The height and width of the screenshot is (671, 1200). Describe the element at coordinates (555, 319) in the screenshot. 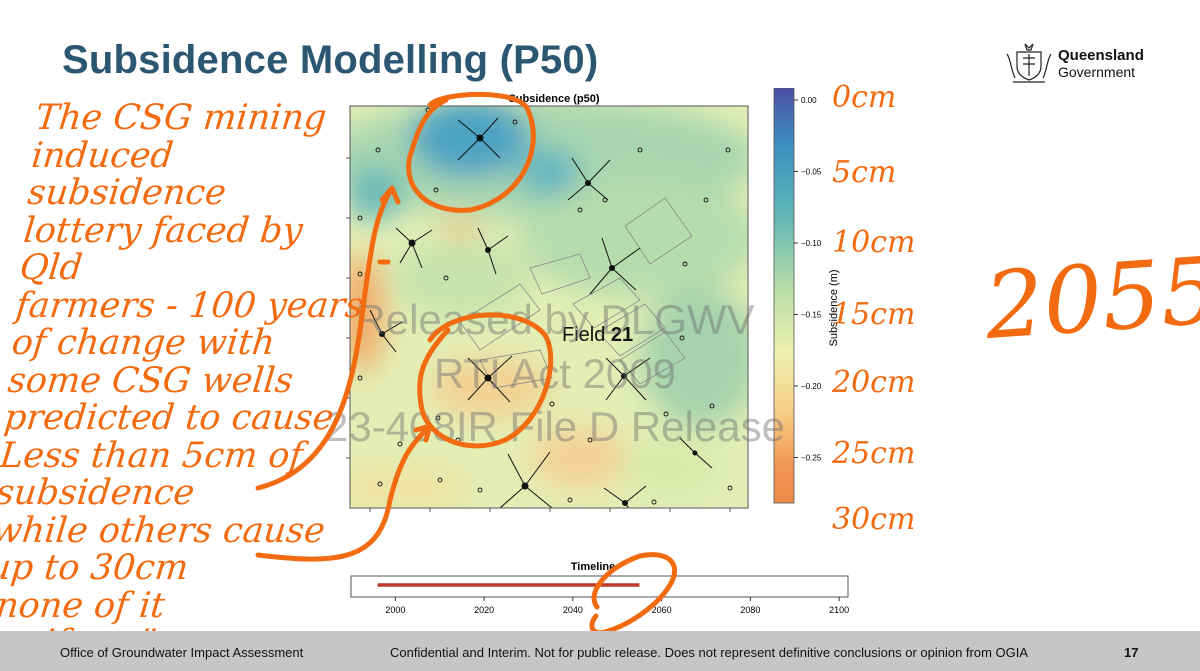

I see `watermark-line-1: Released by DLGWV` at that location.